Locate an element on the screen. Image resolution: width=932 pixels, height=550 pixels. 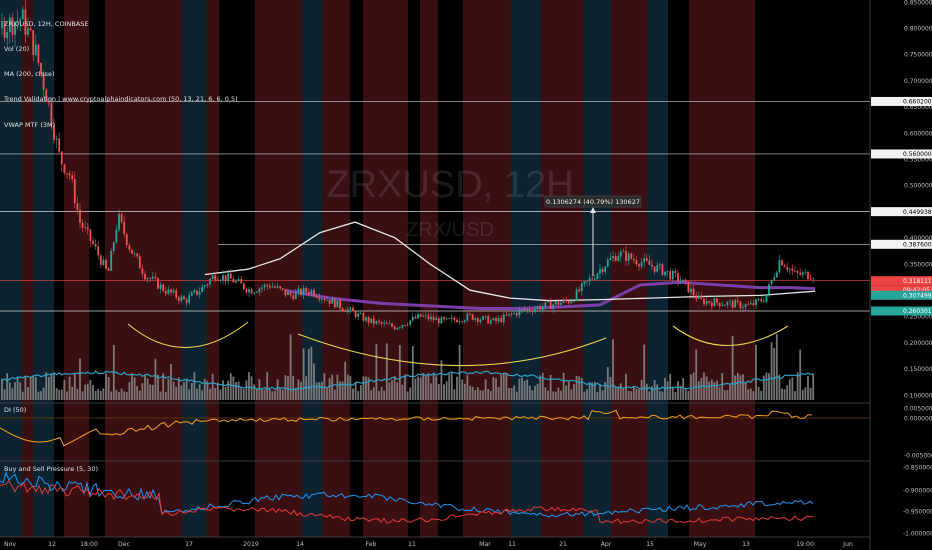
right-arc is located at coordinates (730, 336).